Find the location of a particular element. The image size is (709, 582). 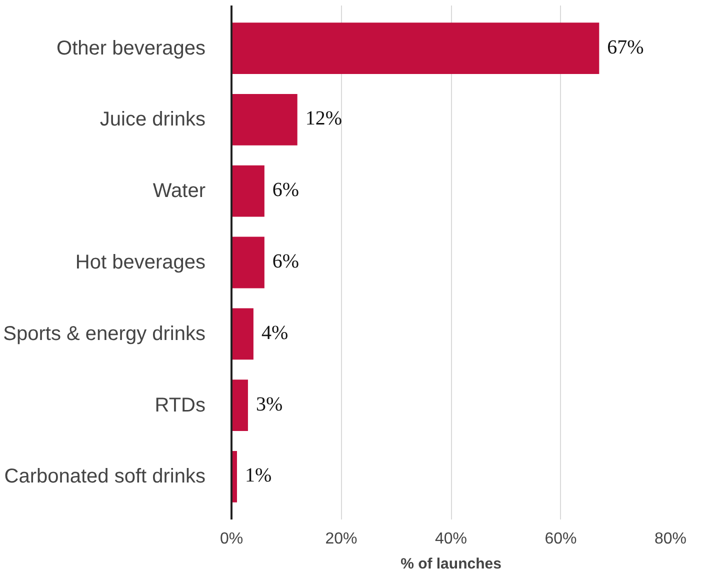

data-label: 67% is located at coordinates (625, 47).